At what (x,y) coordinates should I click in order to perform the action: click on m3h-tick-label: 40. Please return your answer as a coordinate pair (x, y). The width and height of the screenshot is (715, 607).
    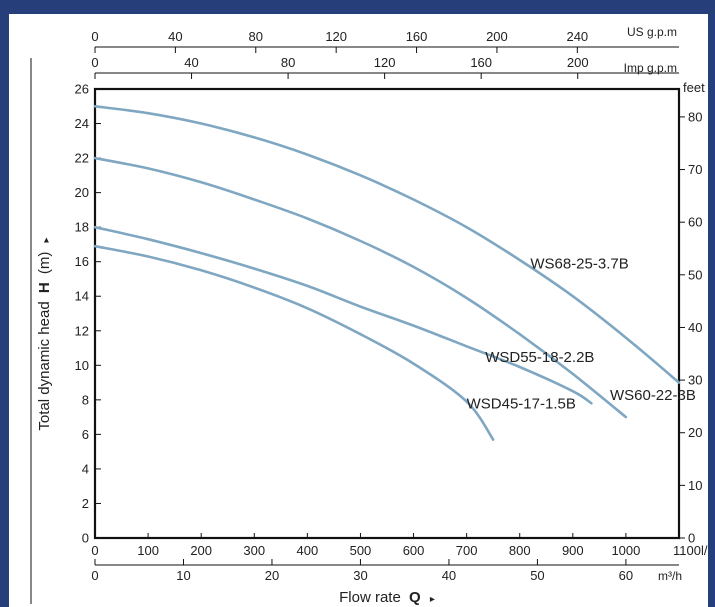
    Looking at the image, I should click on (449, 575).